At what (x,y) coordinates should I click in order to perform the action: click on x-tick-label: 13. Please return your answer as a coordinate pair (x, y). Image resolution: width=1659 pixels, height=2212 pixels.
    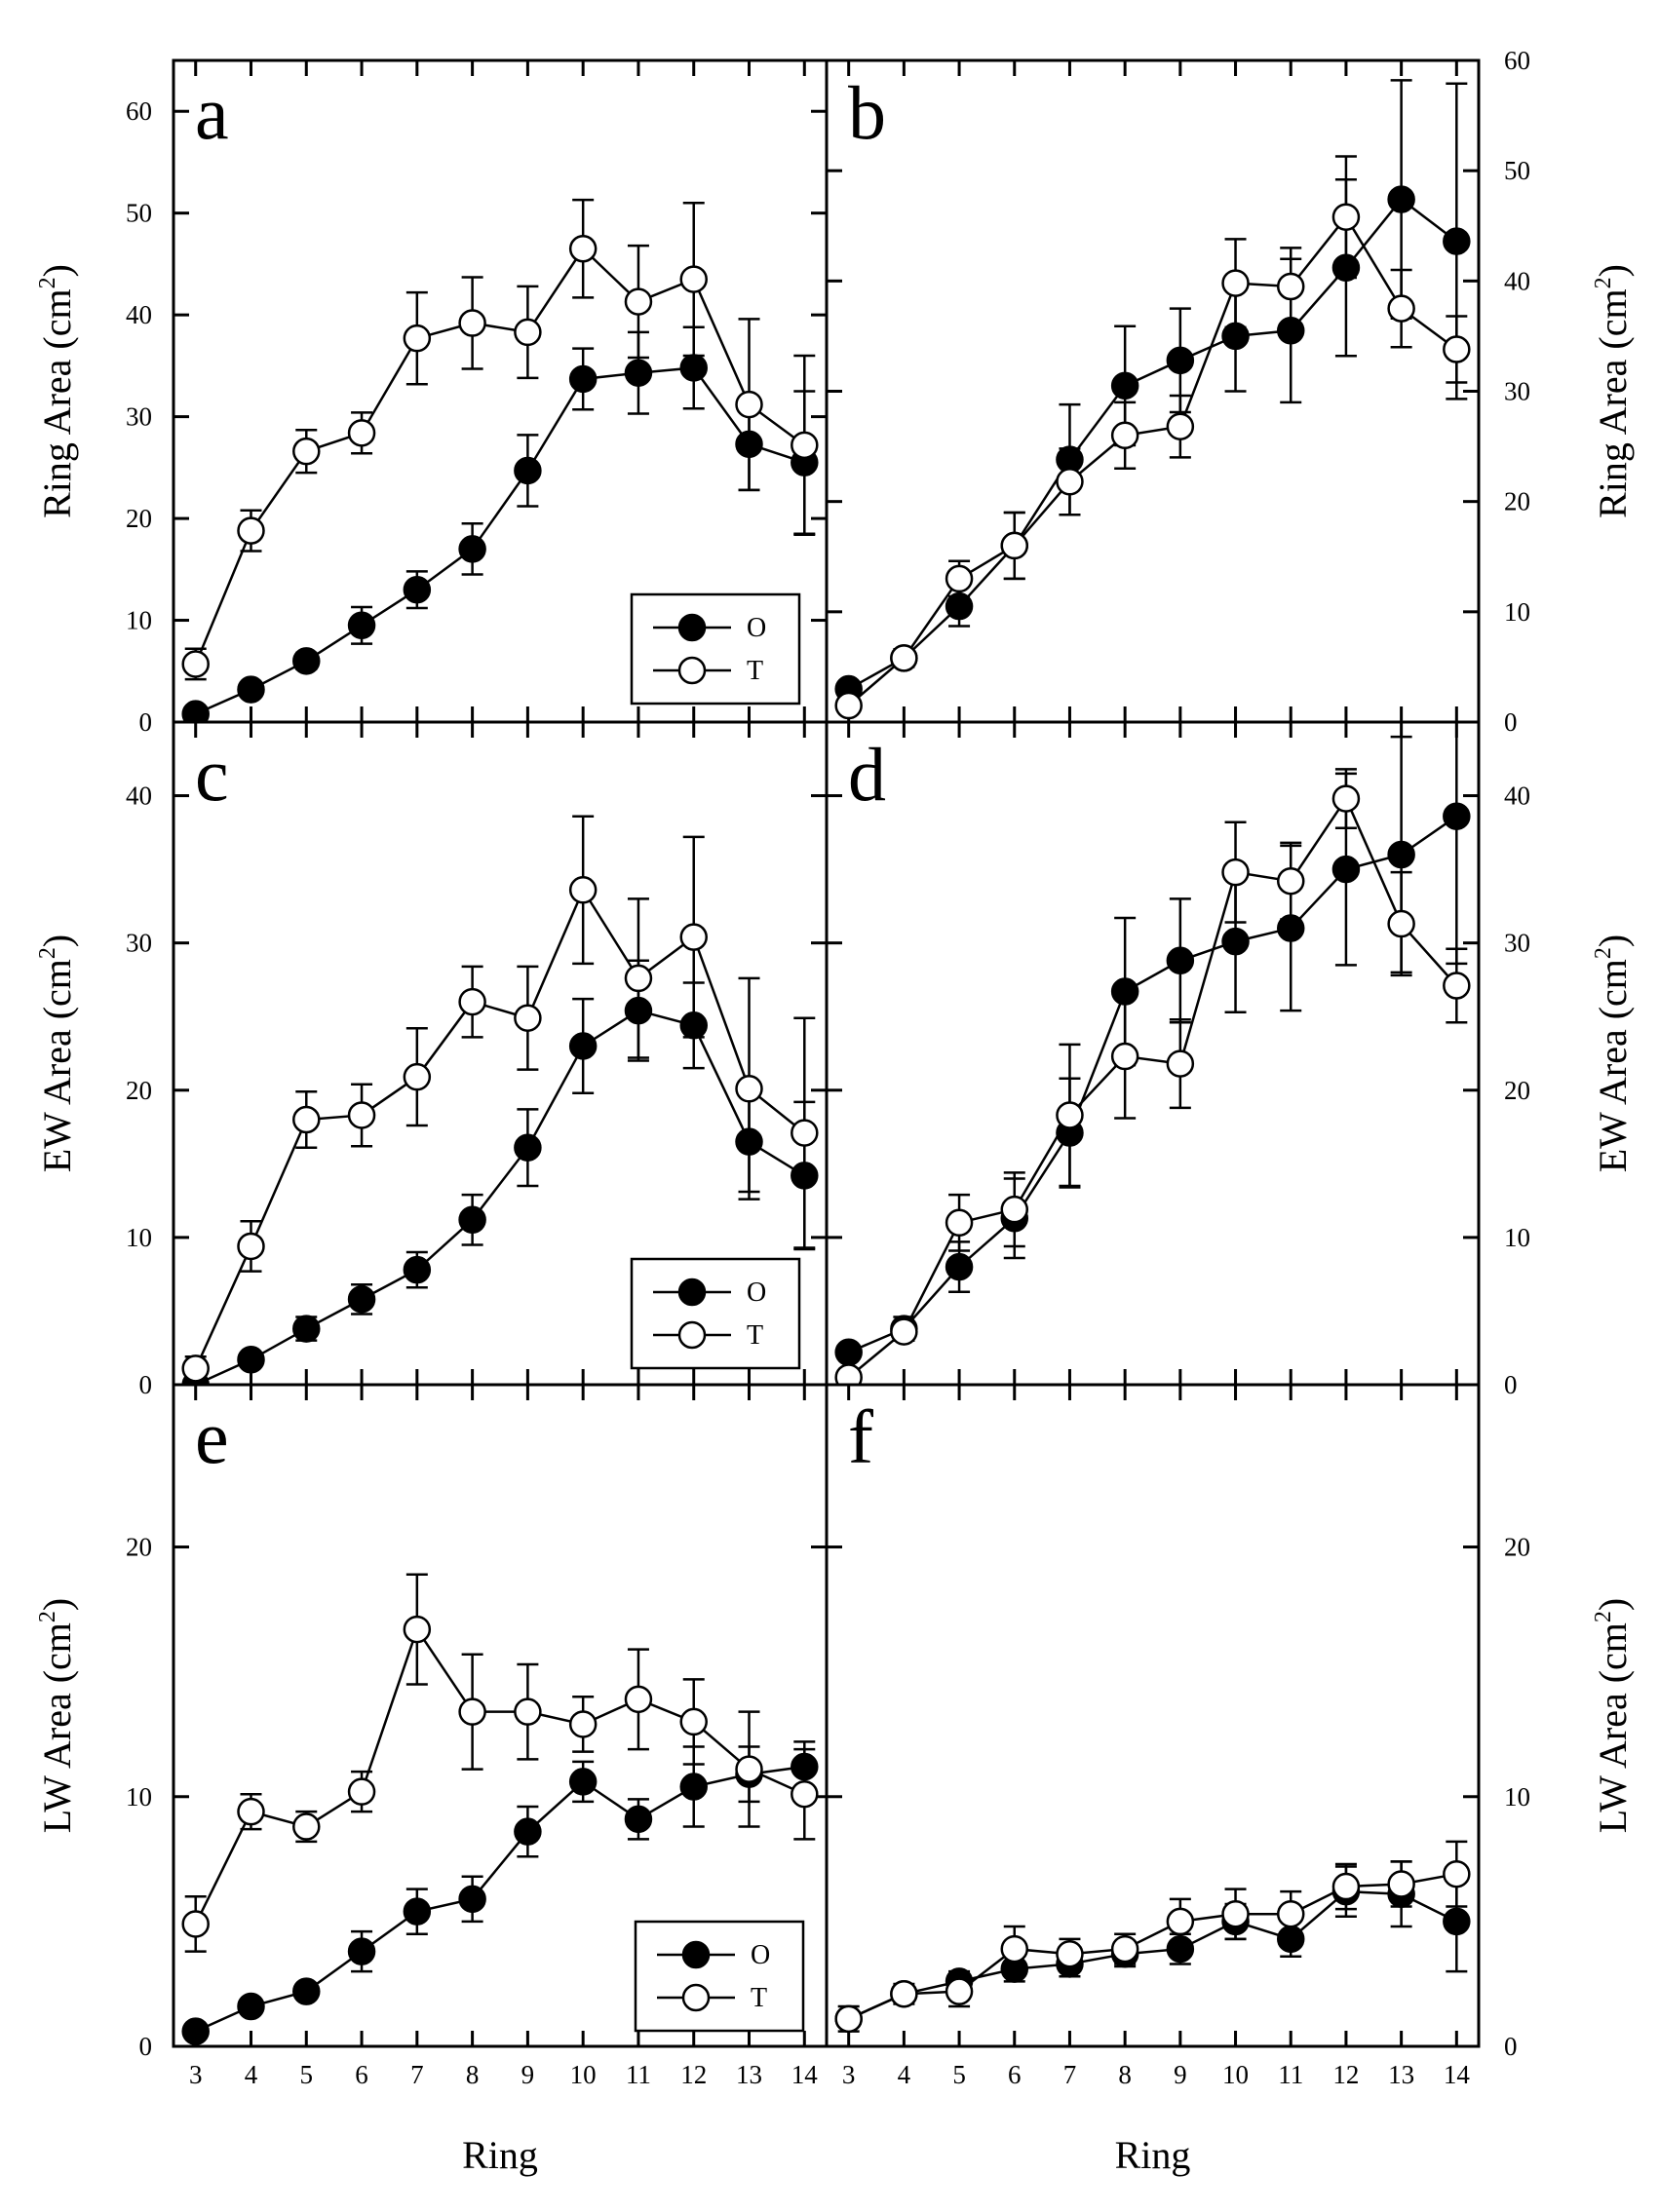
    Looking at the image, I should click on (1401, 2074).